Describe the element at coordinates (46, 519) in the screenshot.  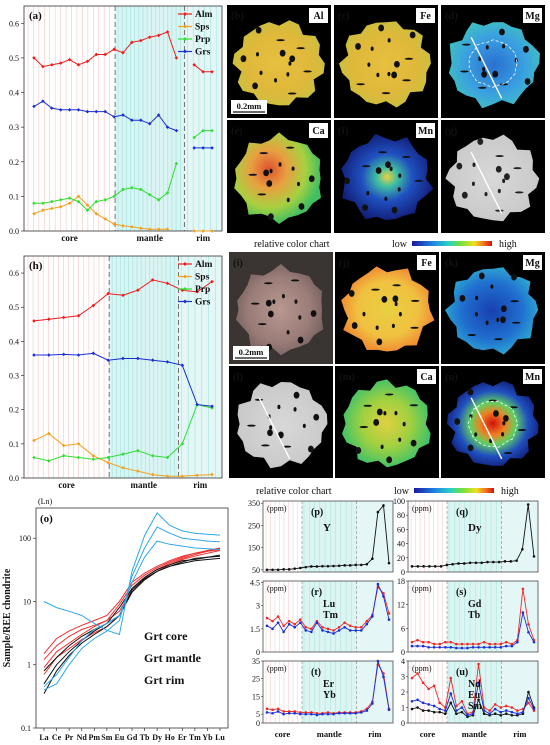
I see `panel-label: (o)` at that location.